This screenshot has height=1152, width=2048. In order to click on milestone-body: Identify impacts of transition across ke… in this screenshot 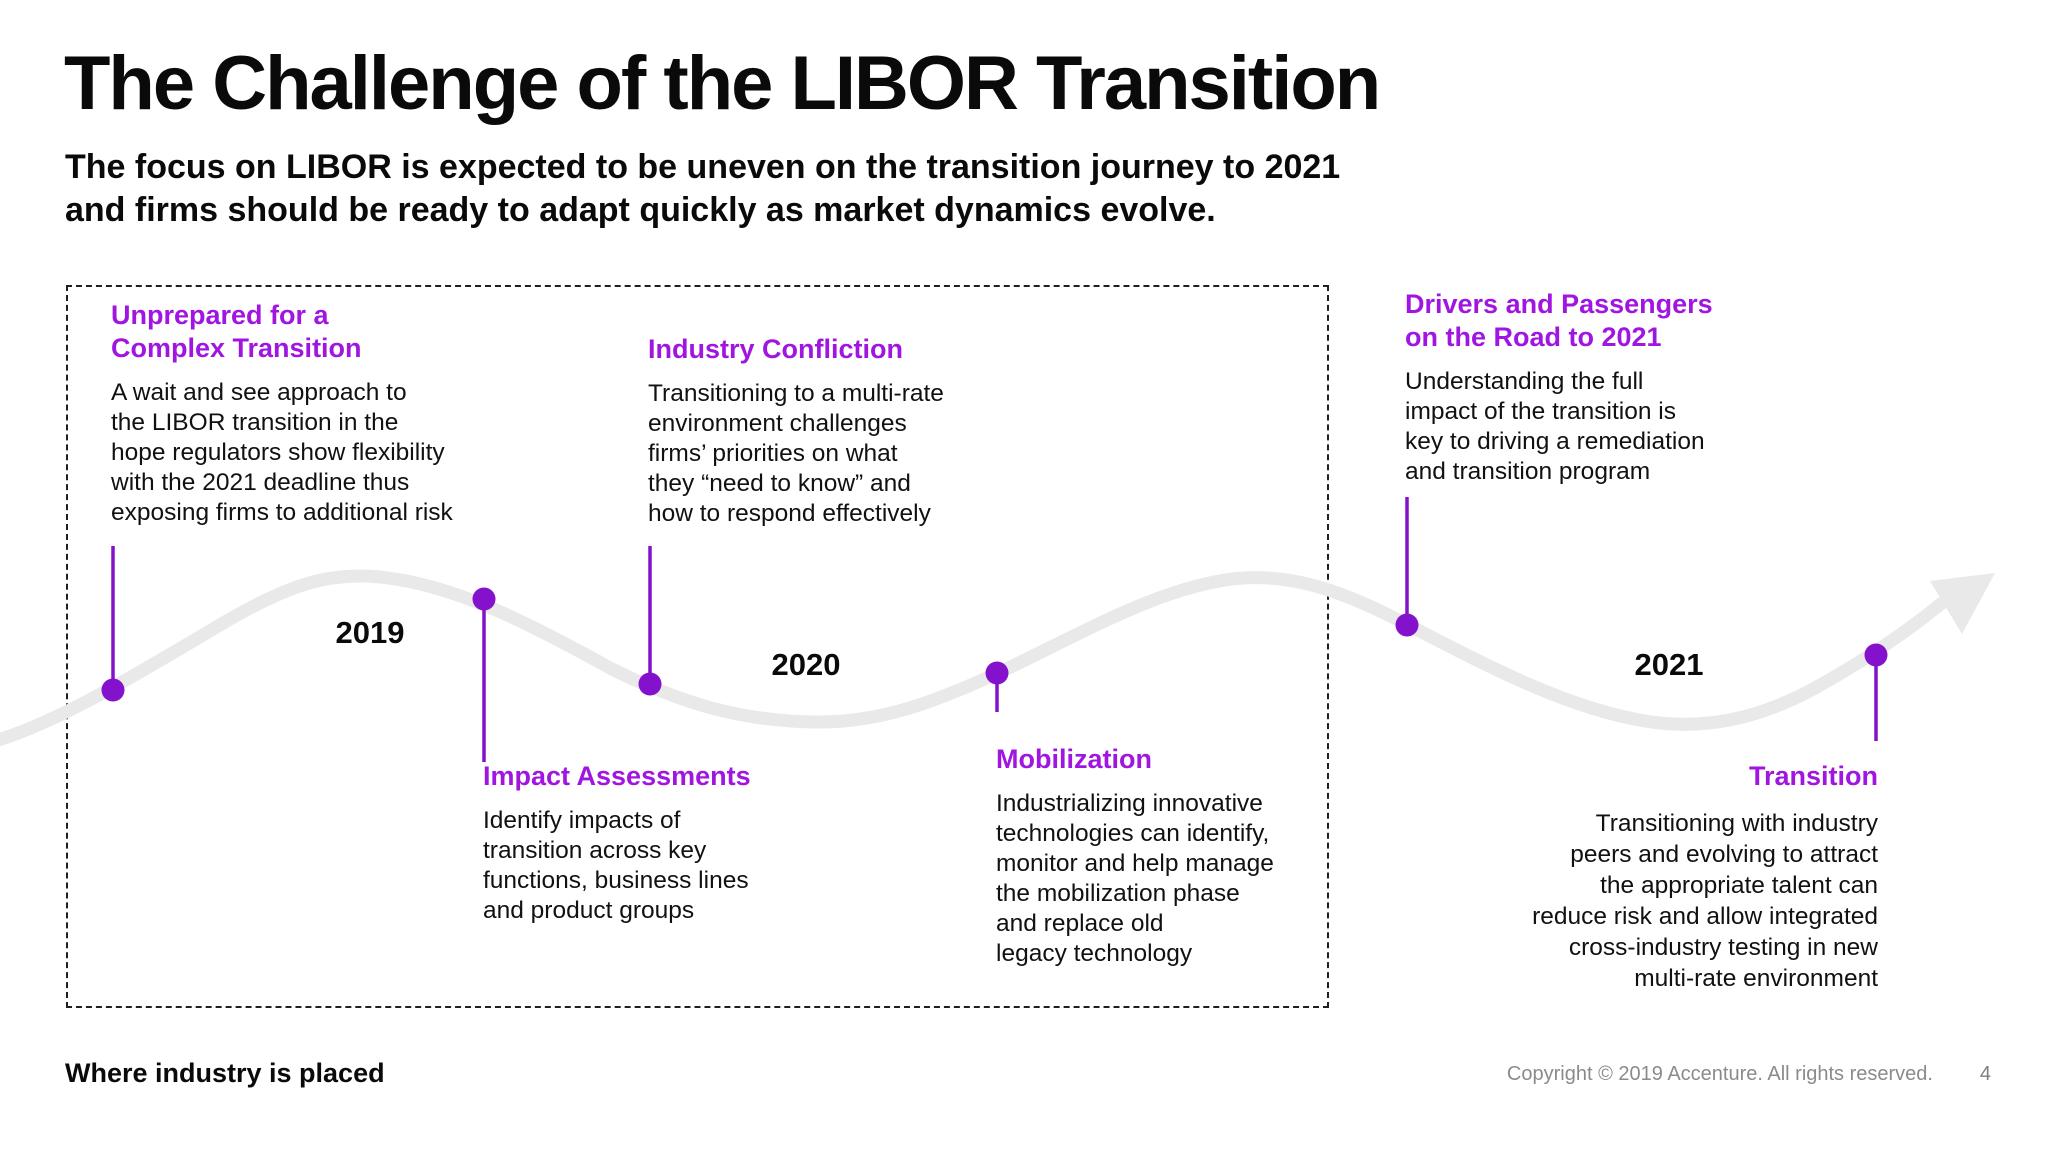, I will do `click(616, 865)`.